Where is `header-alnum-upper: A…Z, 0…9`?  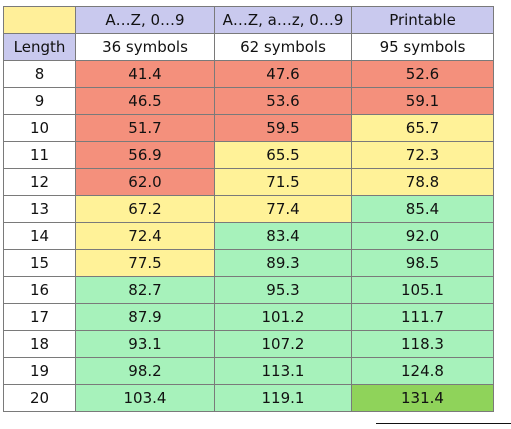
header-alnum-upper: A…Z, 0…9 is located at coordinates (145, 20).